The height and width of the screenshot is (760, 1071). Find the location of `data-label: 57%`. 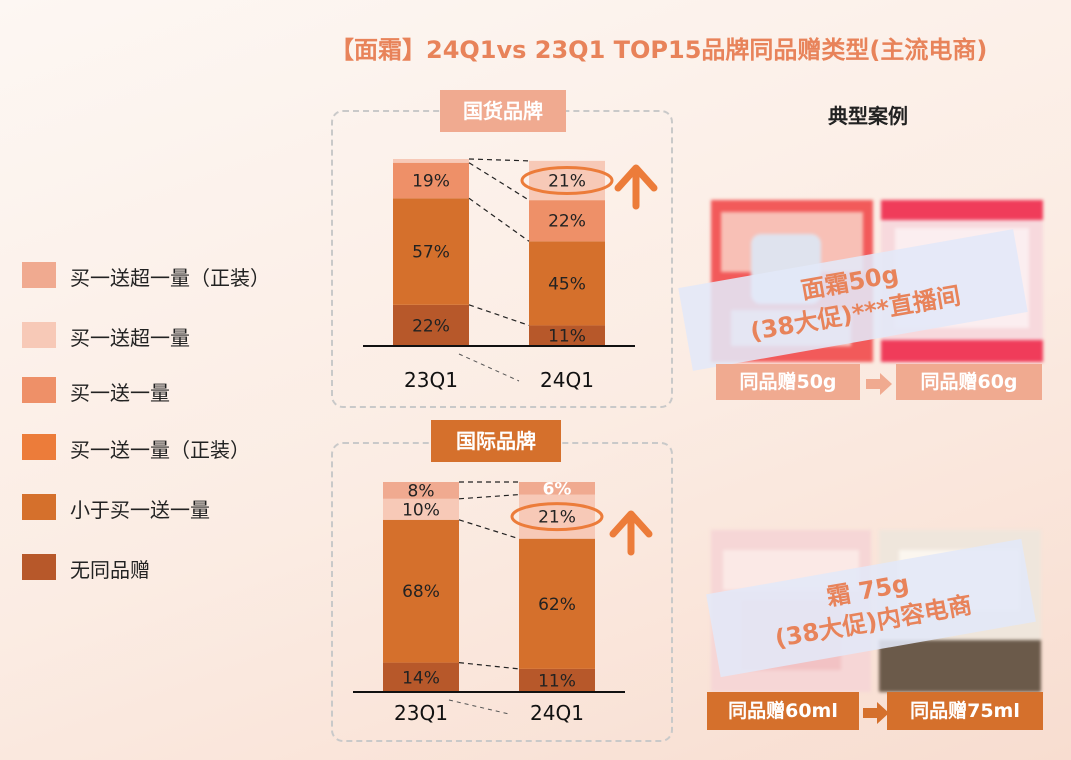

data-label: 57% is located at coordinates (431, 253).